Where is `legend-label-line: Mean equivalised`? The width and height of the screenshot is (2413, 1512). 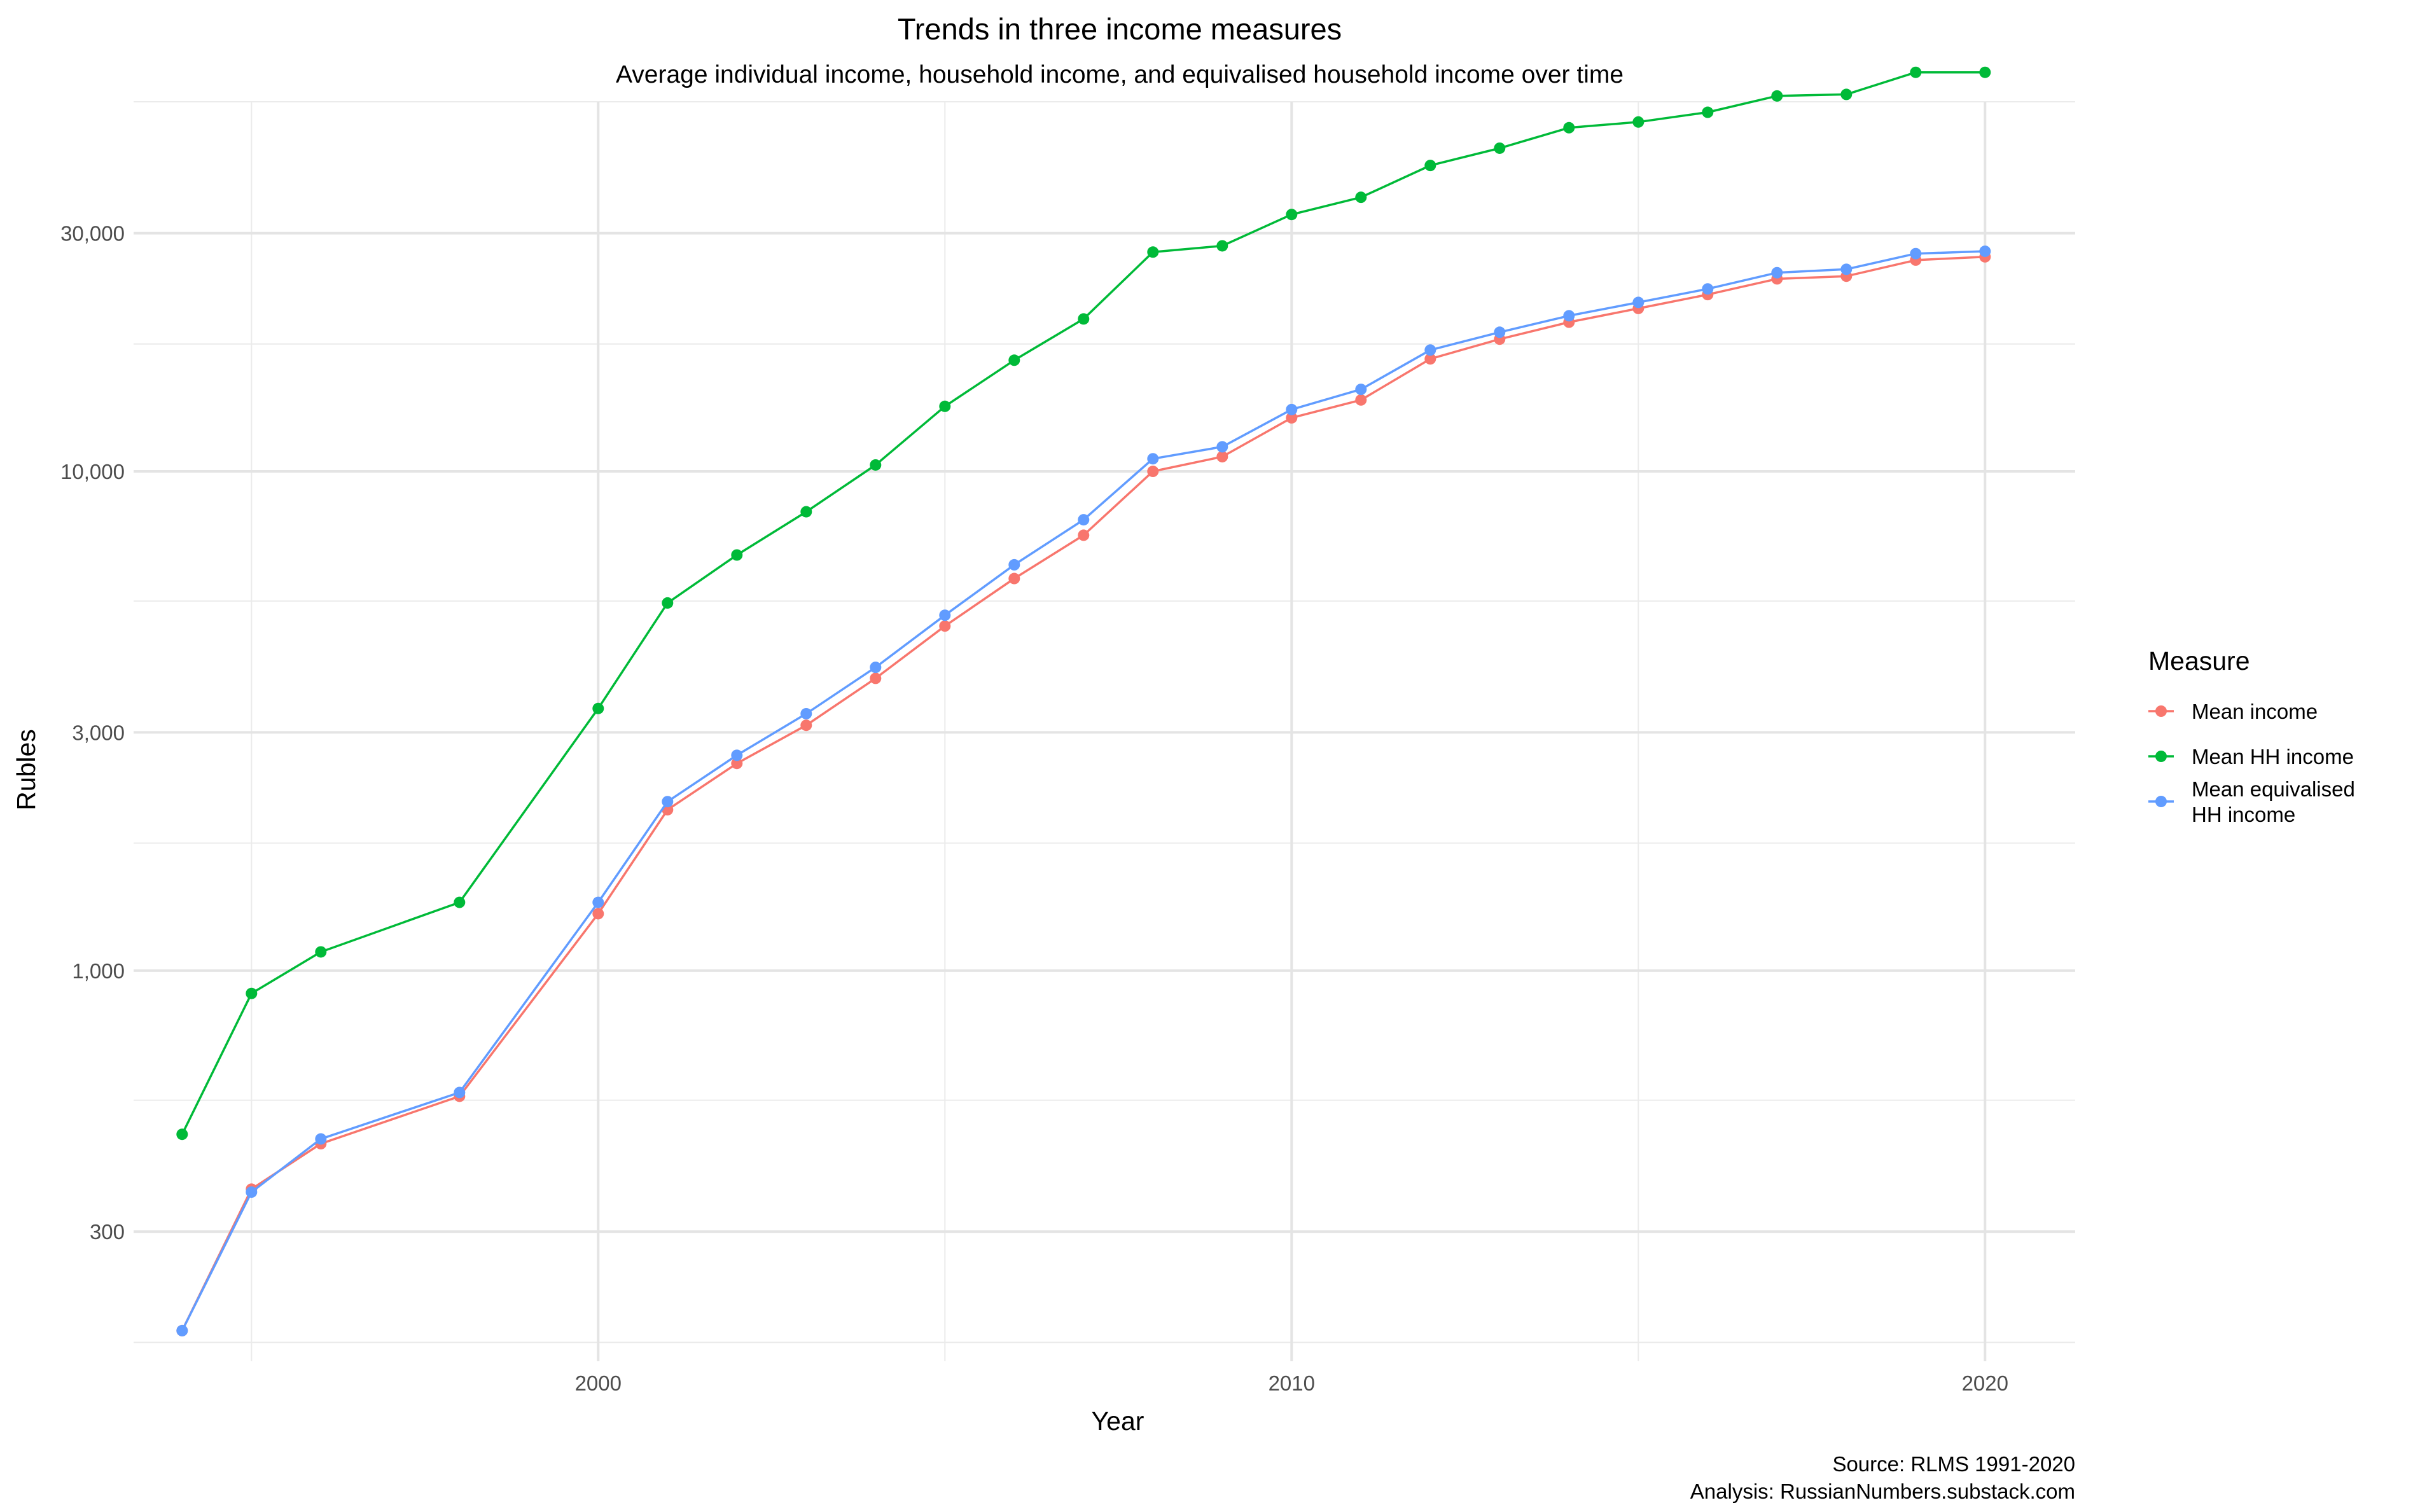 legend-label-line: Mean equivalised is located at coordinates (2273, 789).